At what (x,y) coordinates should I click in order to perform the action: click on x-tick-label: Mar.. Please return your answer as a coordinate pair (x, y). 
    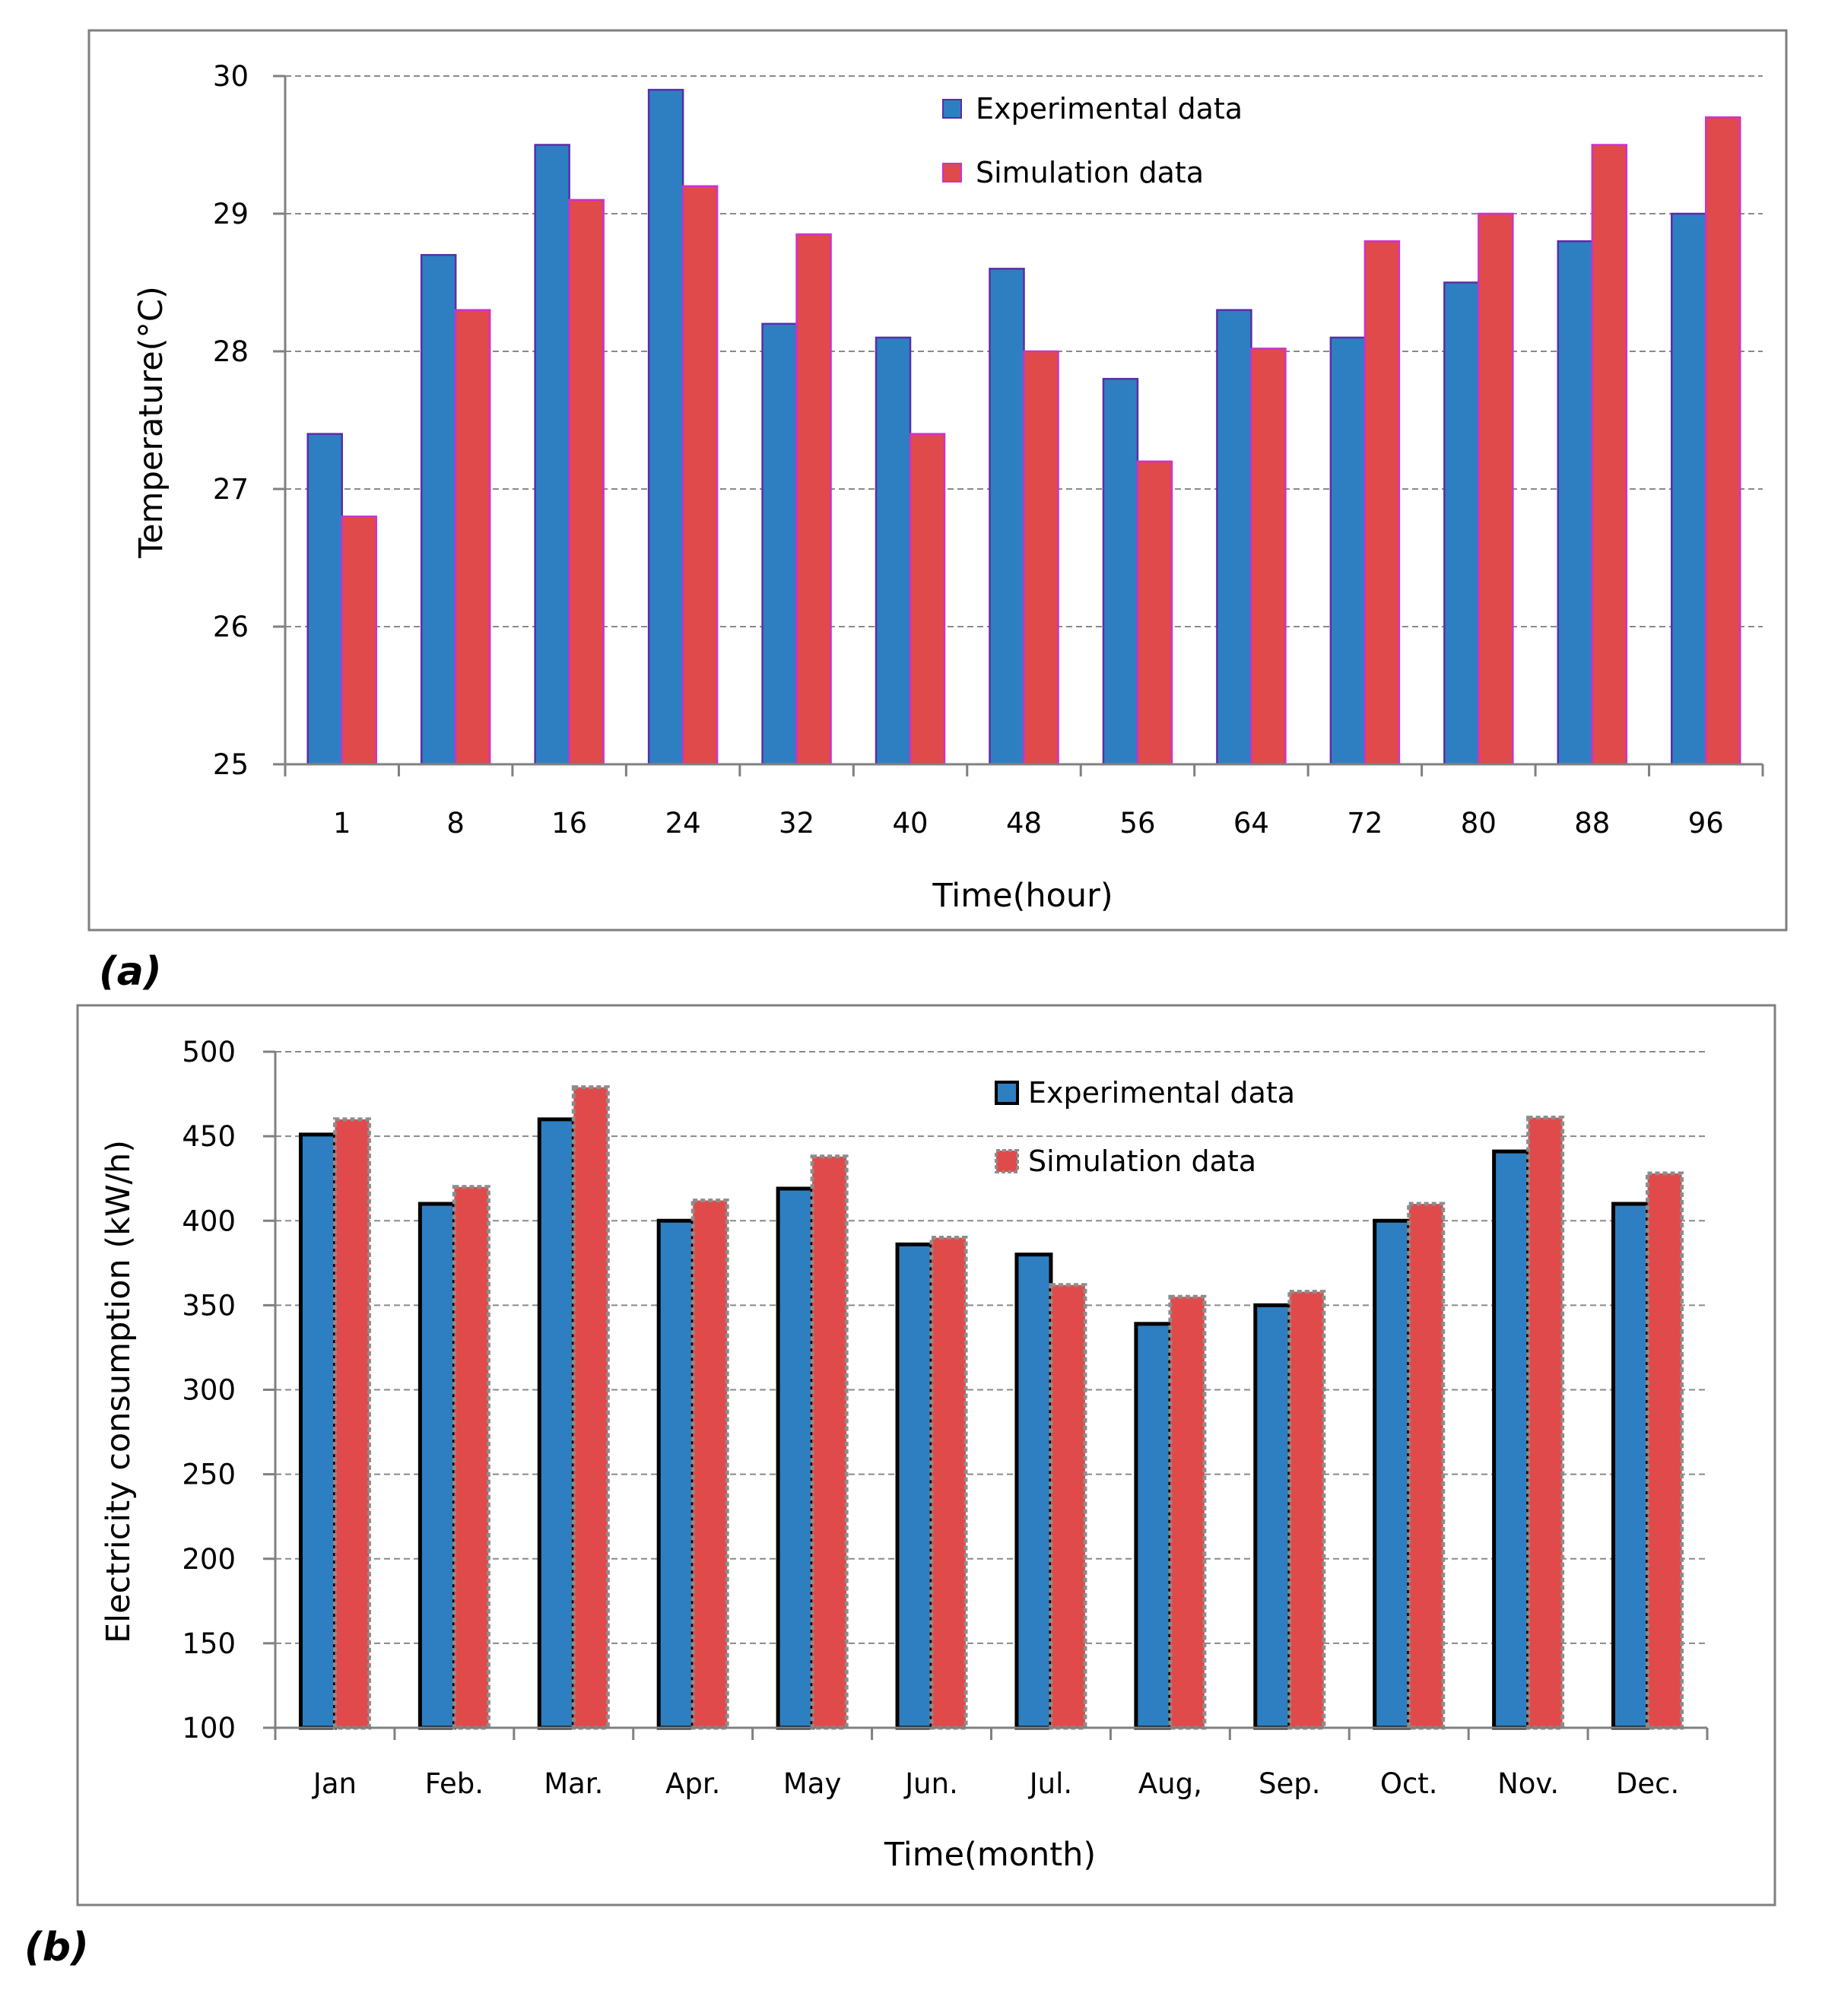
    Looking at the image, I should click on (574, 1783).